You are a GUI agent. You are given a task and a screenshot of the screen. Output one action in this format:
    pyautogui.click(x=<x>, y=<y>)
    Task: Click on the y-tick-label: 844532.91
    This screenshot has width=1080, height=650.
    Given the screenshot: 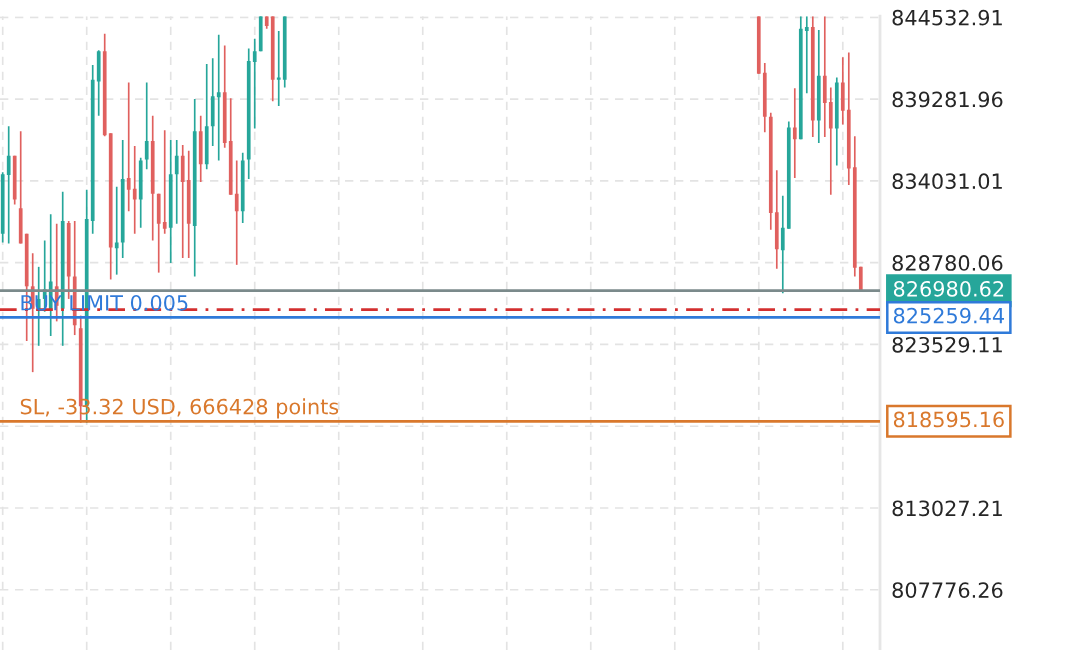 What is the action you would take?
    pyautogui.click(x=947, y=17)
    